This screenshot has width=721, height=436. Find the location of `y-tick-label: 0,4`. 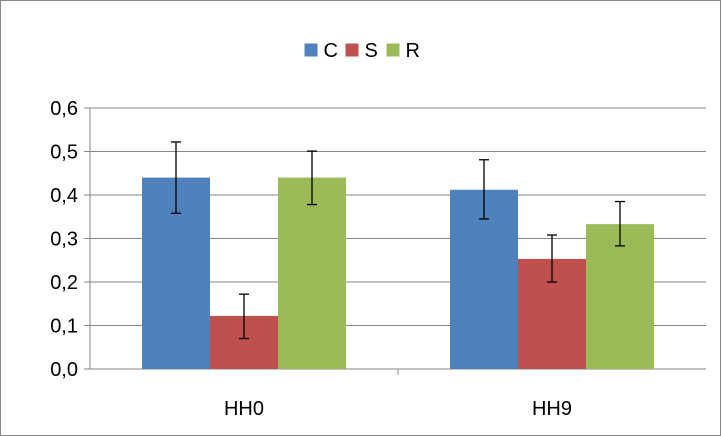

y-tick-label: 0,4 is located at coordinates (64, 196).